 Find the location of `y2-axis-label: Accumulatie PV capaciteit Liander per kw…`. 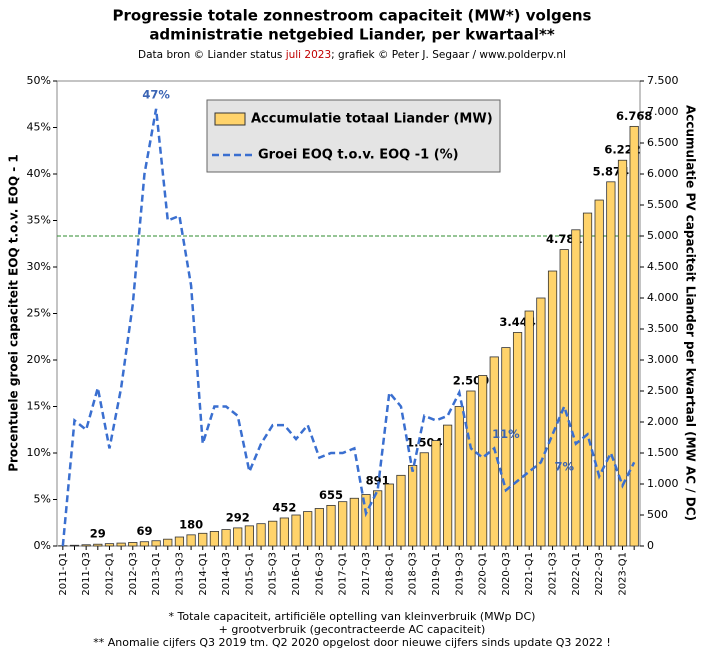

y2-axis-label: Accumulatie PV capaciteit Liander per kw… is located at coordinates (691, 313).